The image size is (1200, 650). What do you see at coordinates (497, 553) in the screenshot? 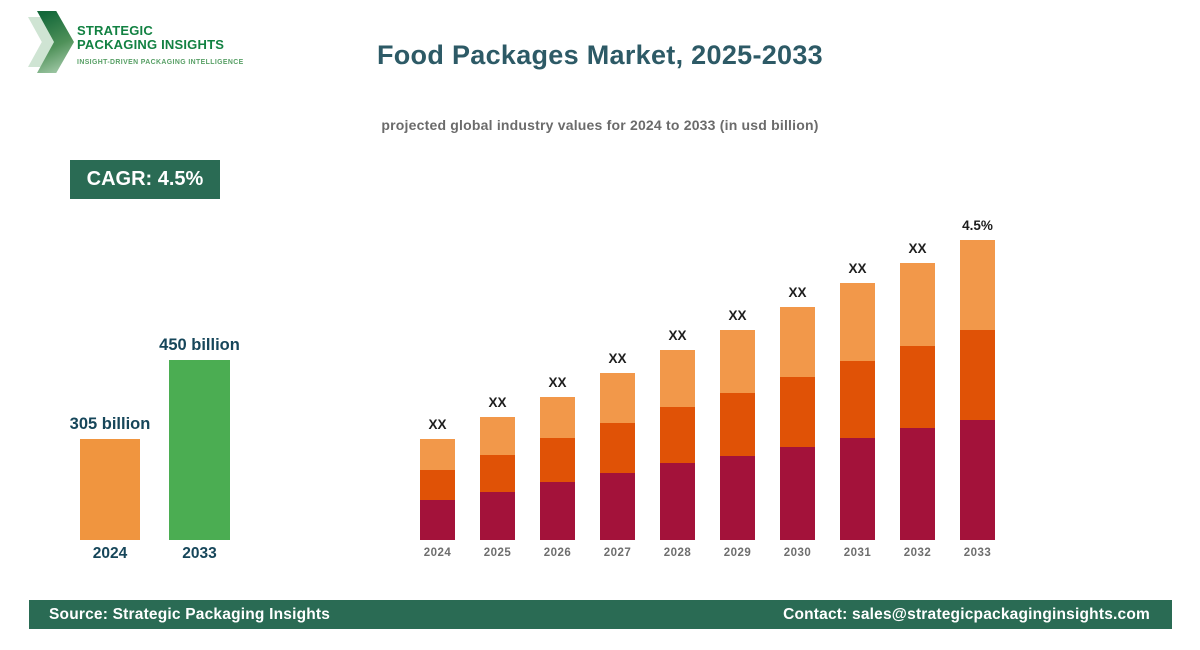
I see `stacked-bar-year-label: 2025` at bounding box center [497, 553].